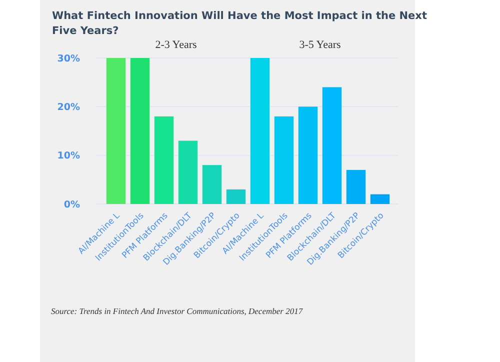 The height and width of the screenshot is (362, 500). What do you see at coordinates (68, 58) in the screenshot?
I see `y-tick-label: 30%` at bounding box center [68, 58].